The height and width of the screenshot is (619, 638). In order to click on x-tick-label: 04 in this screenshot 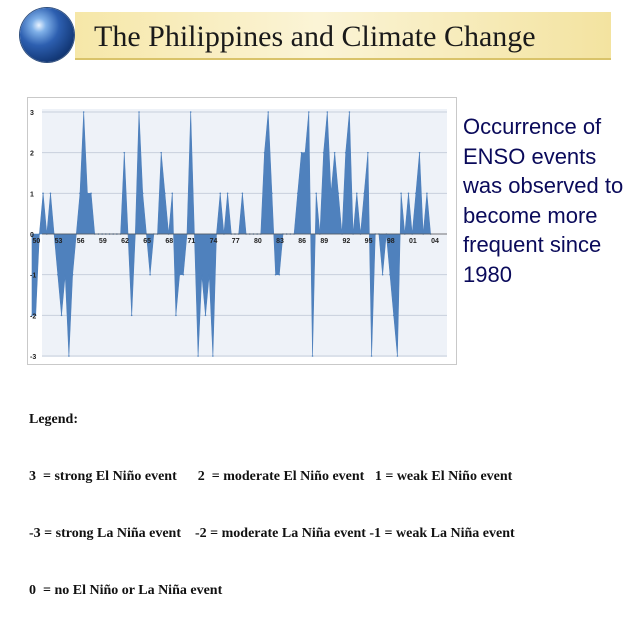, I will do `click(435, 241)`.